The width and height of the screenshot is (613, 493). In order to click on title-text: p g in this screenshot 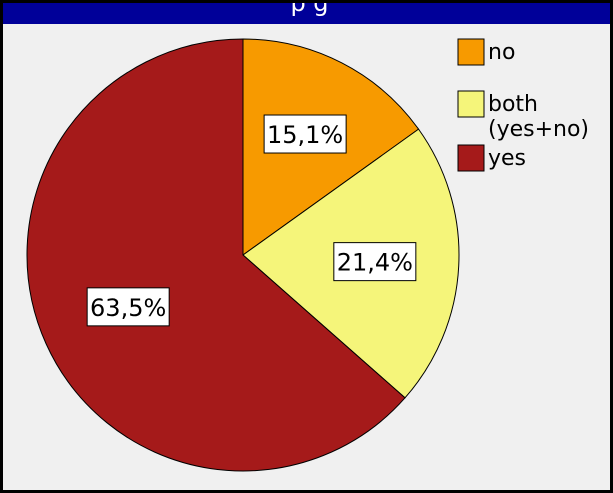, I will do `click(309, 8)`.